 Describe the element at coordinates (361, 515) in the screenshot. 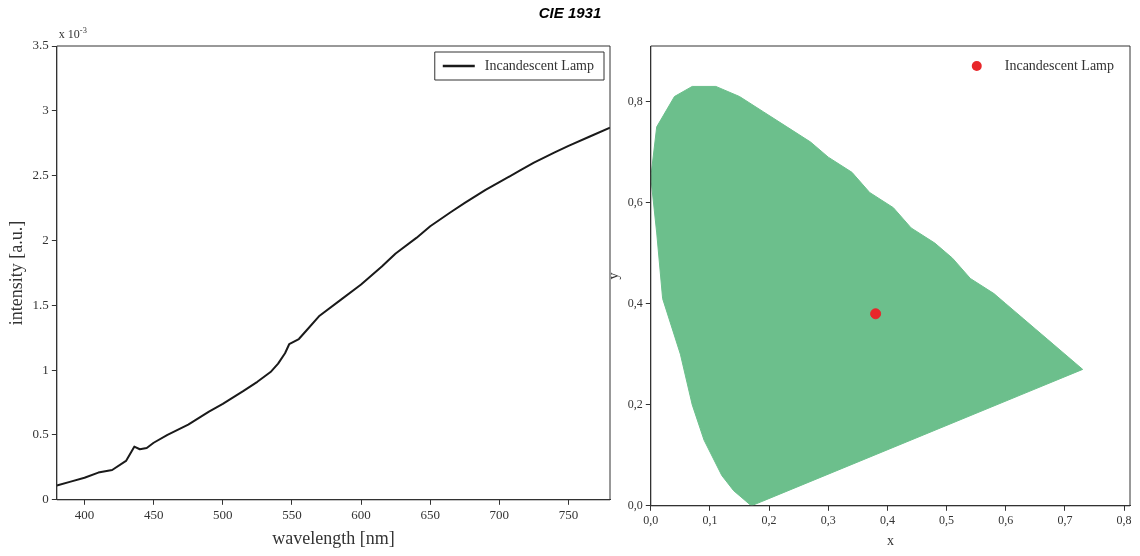

I see `x-tick-label: 600` at that location.